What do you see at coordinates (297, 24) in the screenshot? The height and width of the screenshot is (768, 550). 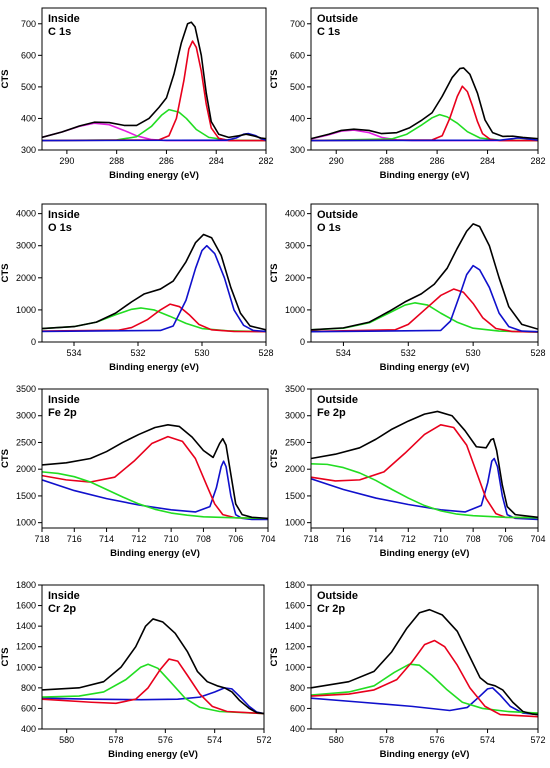 I see `y-tick-label: 700` at bounding box center [297, 24].